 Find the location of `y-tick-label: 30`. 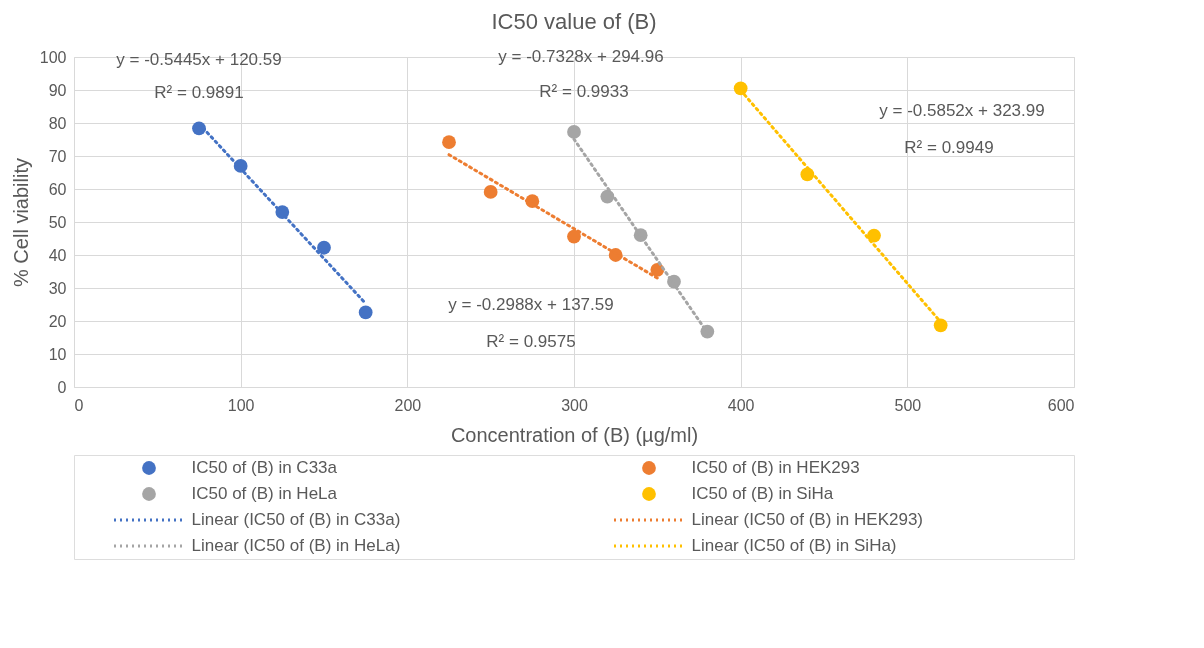

y-tick-label: 30 is located at coordinates (57, 288).